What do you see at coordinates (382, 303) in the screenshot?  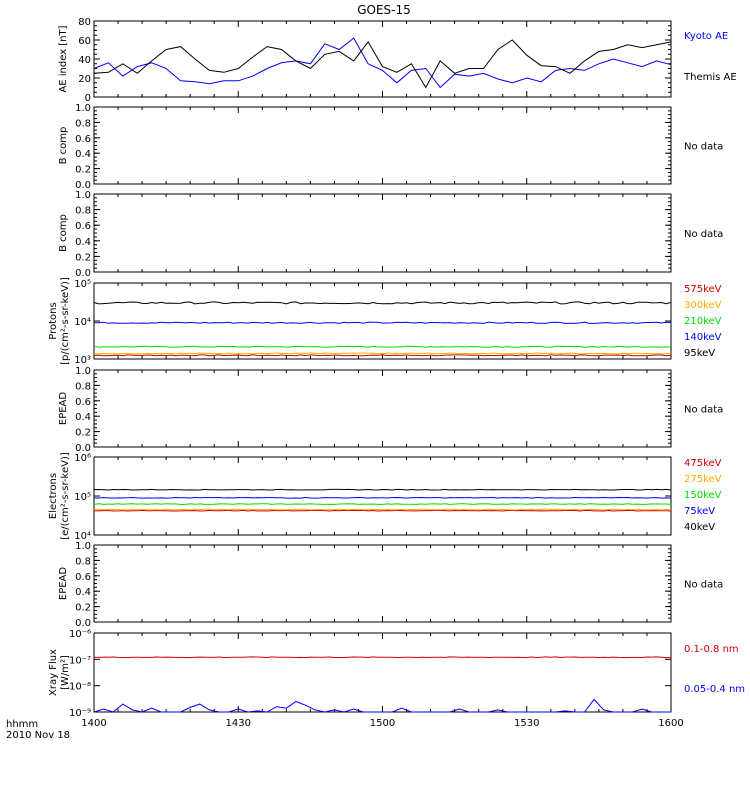 I see `series-line-95kev` at bounding box center [382, 303].